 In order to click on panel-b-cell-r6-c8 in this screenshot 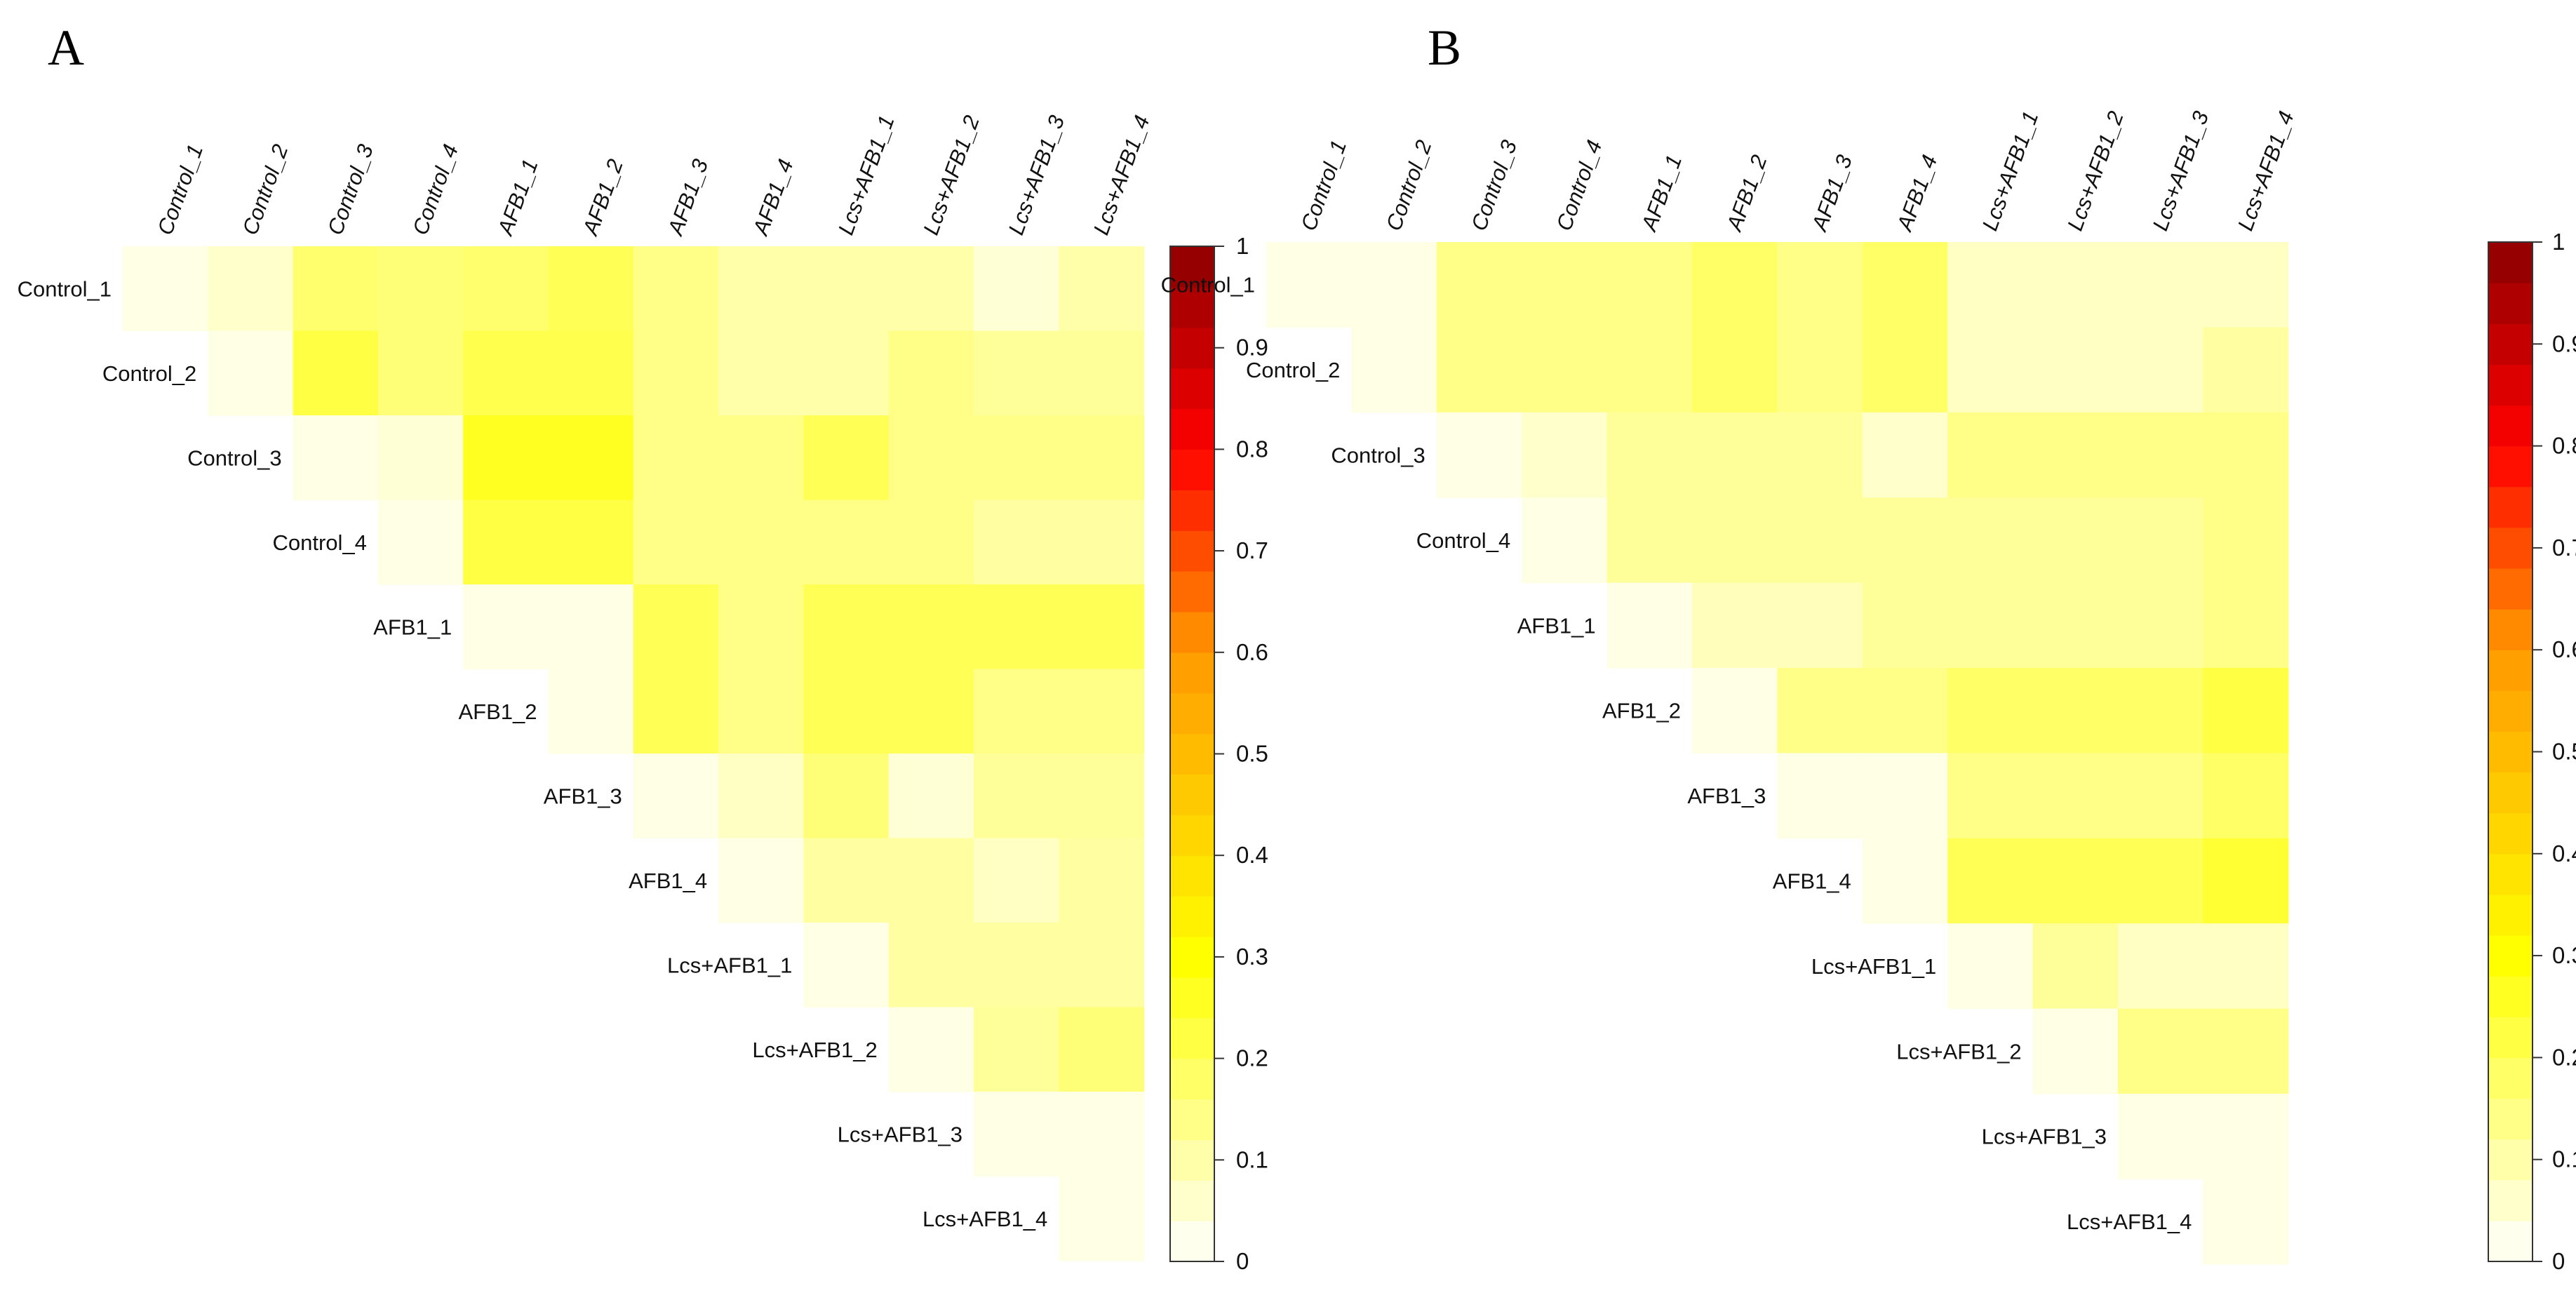, I will do `click(1905, 710)`.